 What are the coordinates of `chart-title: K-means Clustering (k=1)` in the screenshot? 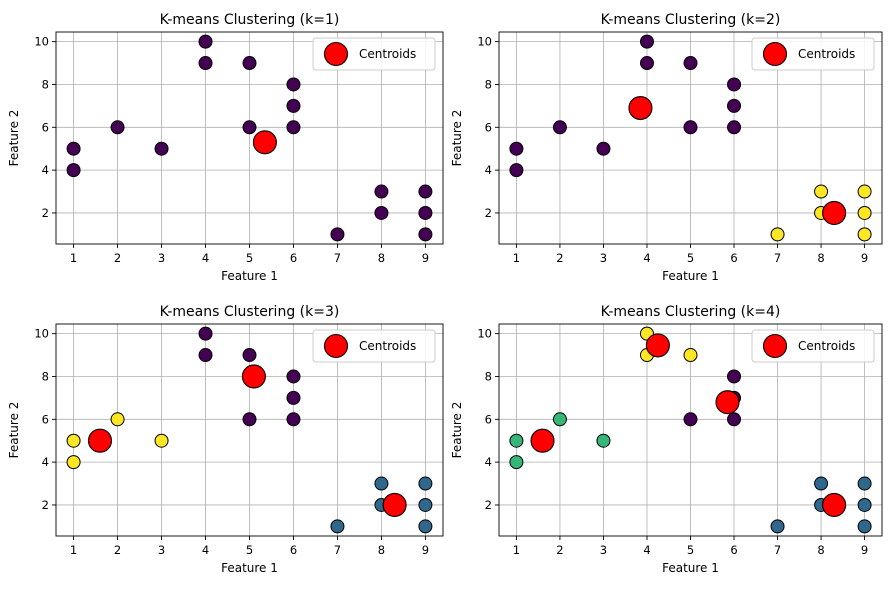 It's located at (250, 20).